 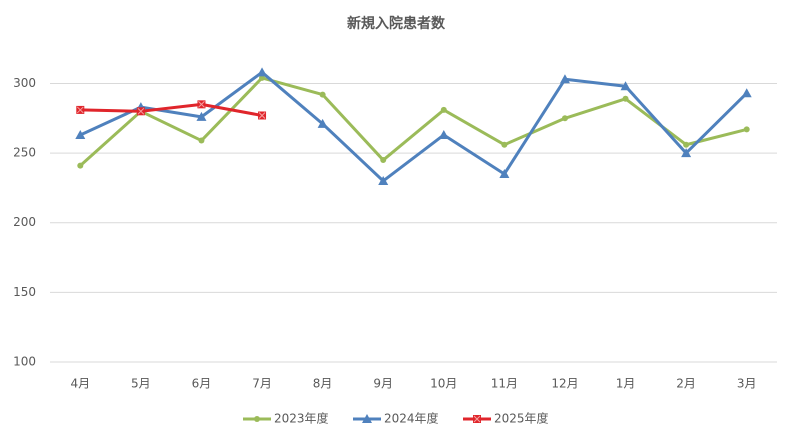 I want to click on chart-title: 新規入院患者数, so click(x=396, y=23).